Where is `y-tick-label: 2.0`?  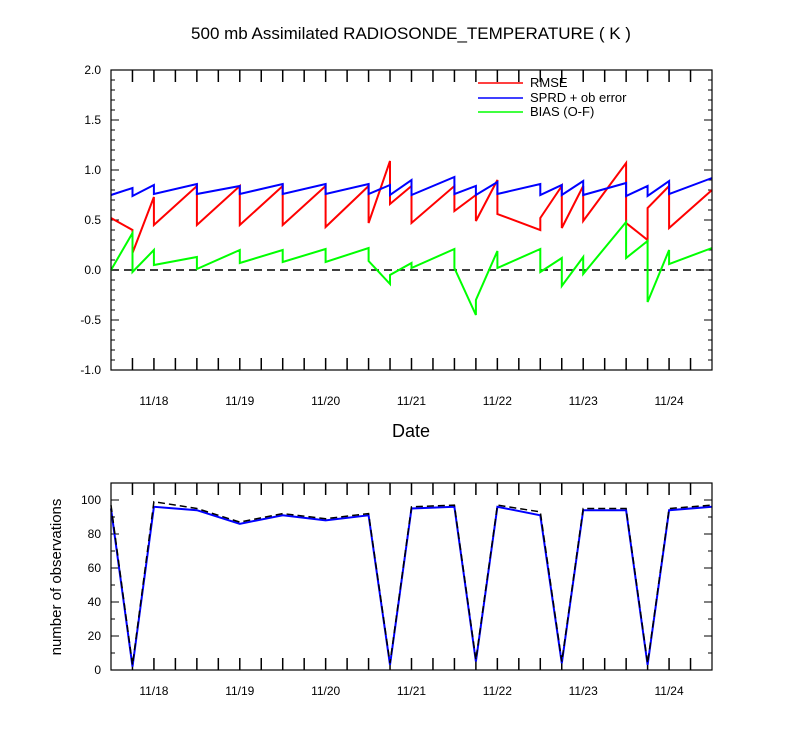
y-tick-label: 2.0 is located at coordinates (92, 70).